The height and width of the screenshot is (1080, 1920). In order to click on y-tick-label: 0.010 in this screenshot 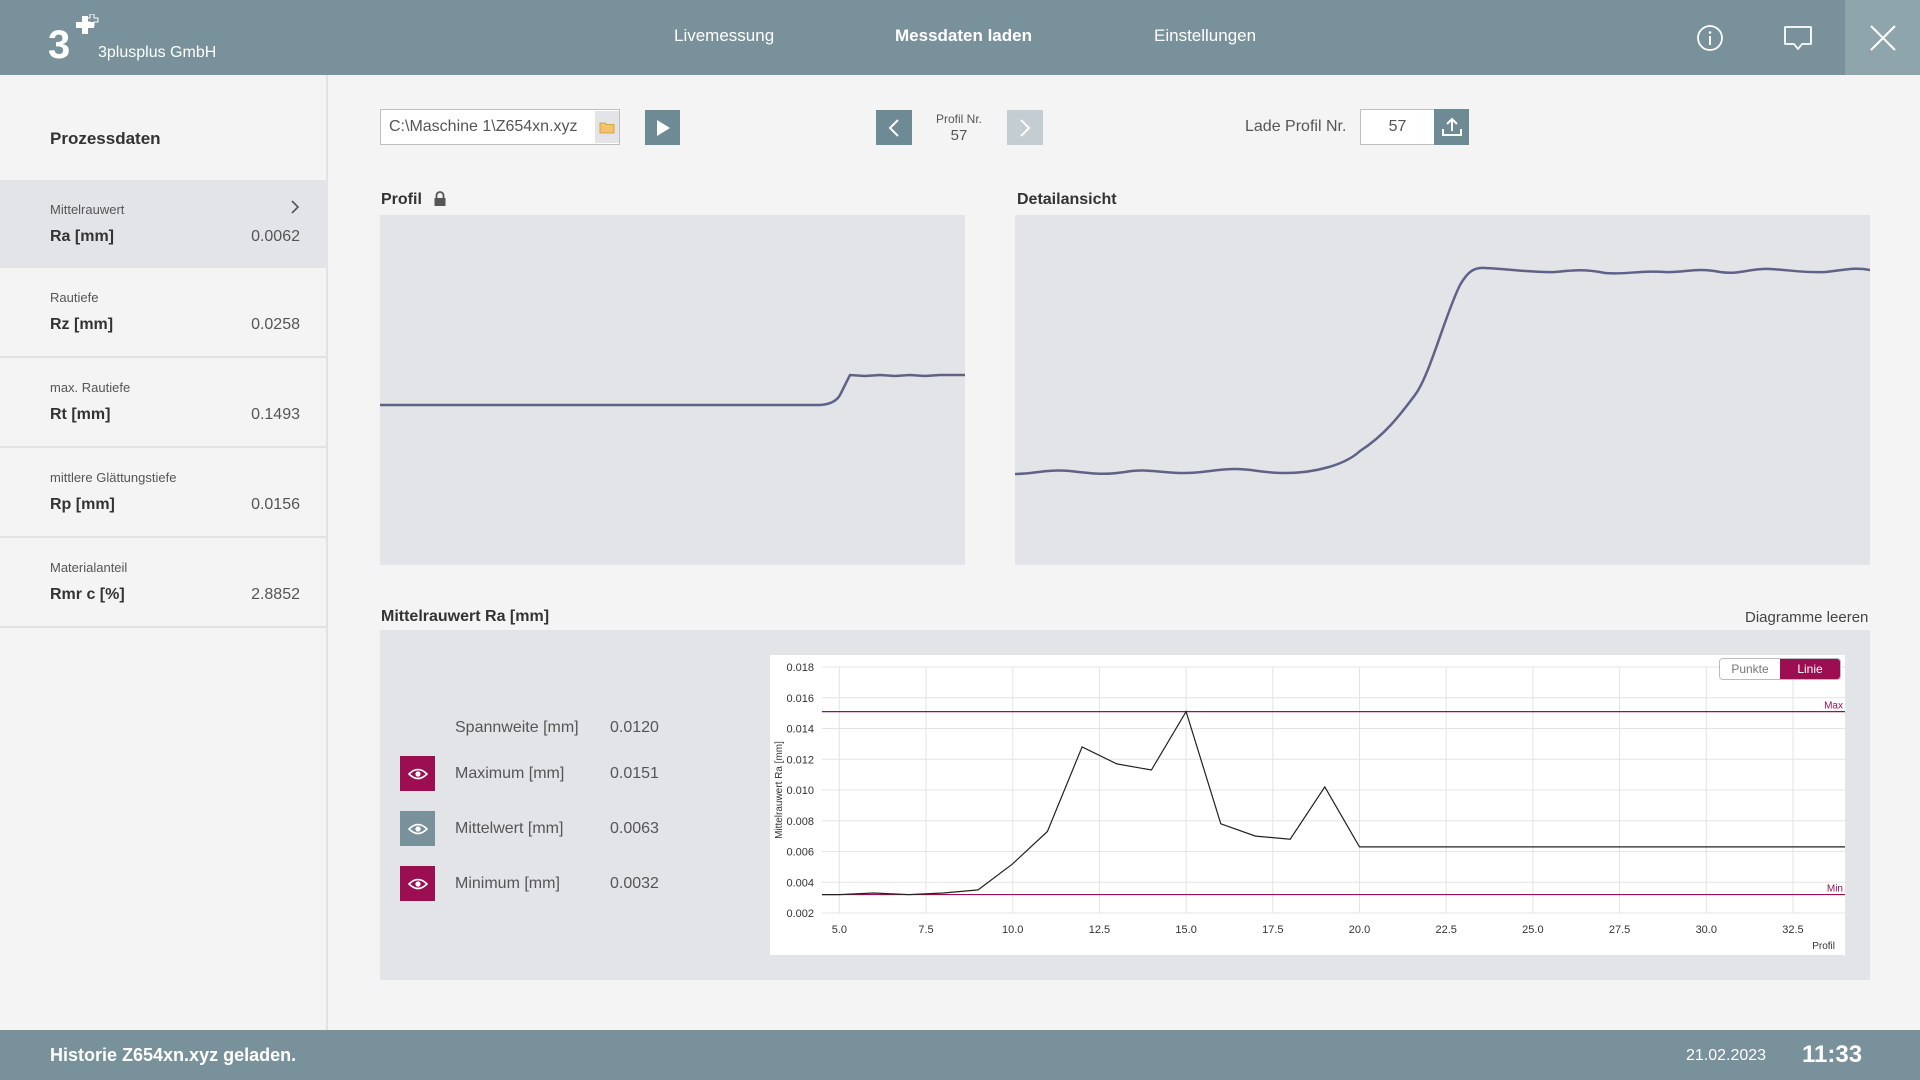, I will do `click(800, 791)`.